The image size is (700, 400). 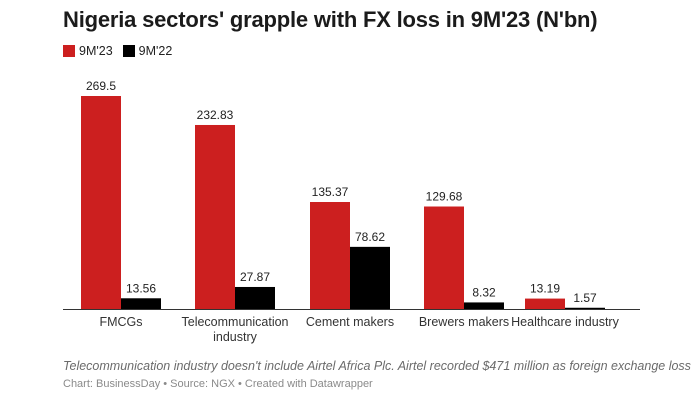 I want to click on data-label-9m22-1: 27.87, so click(x=255, y=277).